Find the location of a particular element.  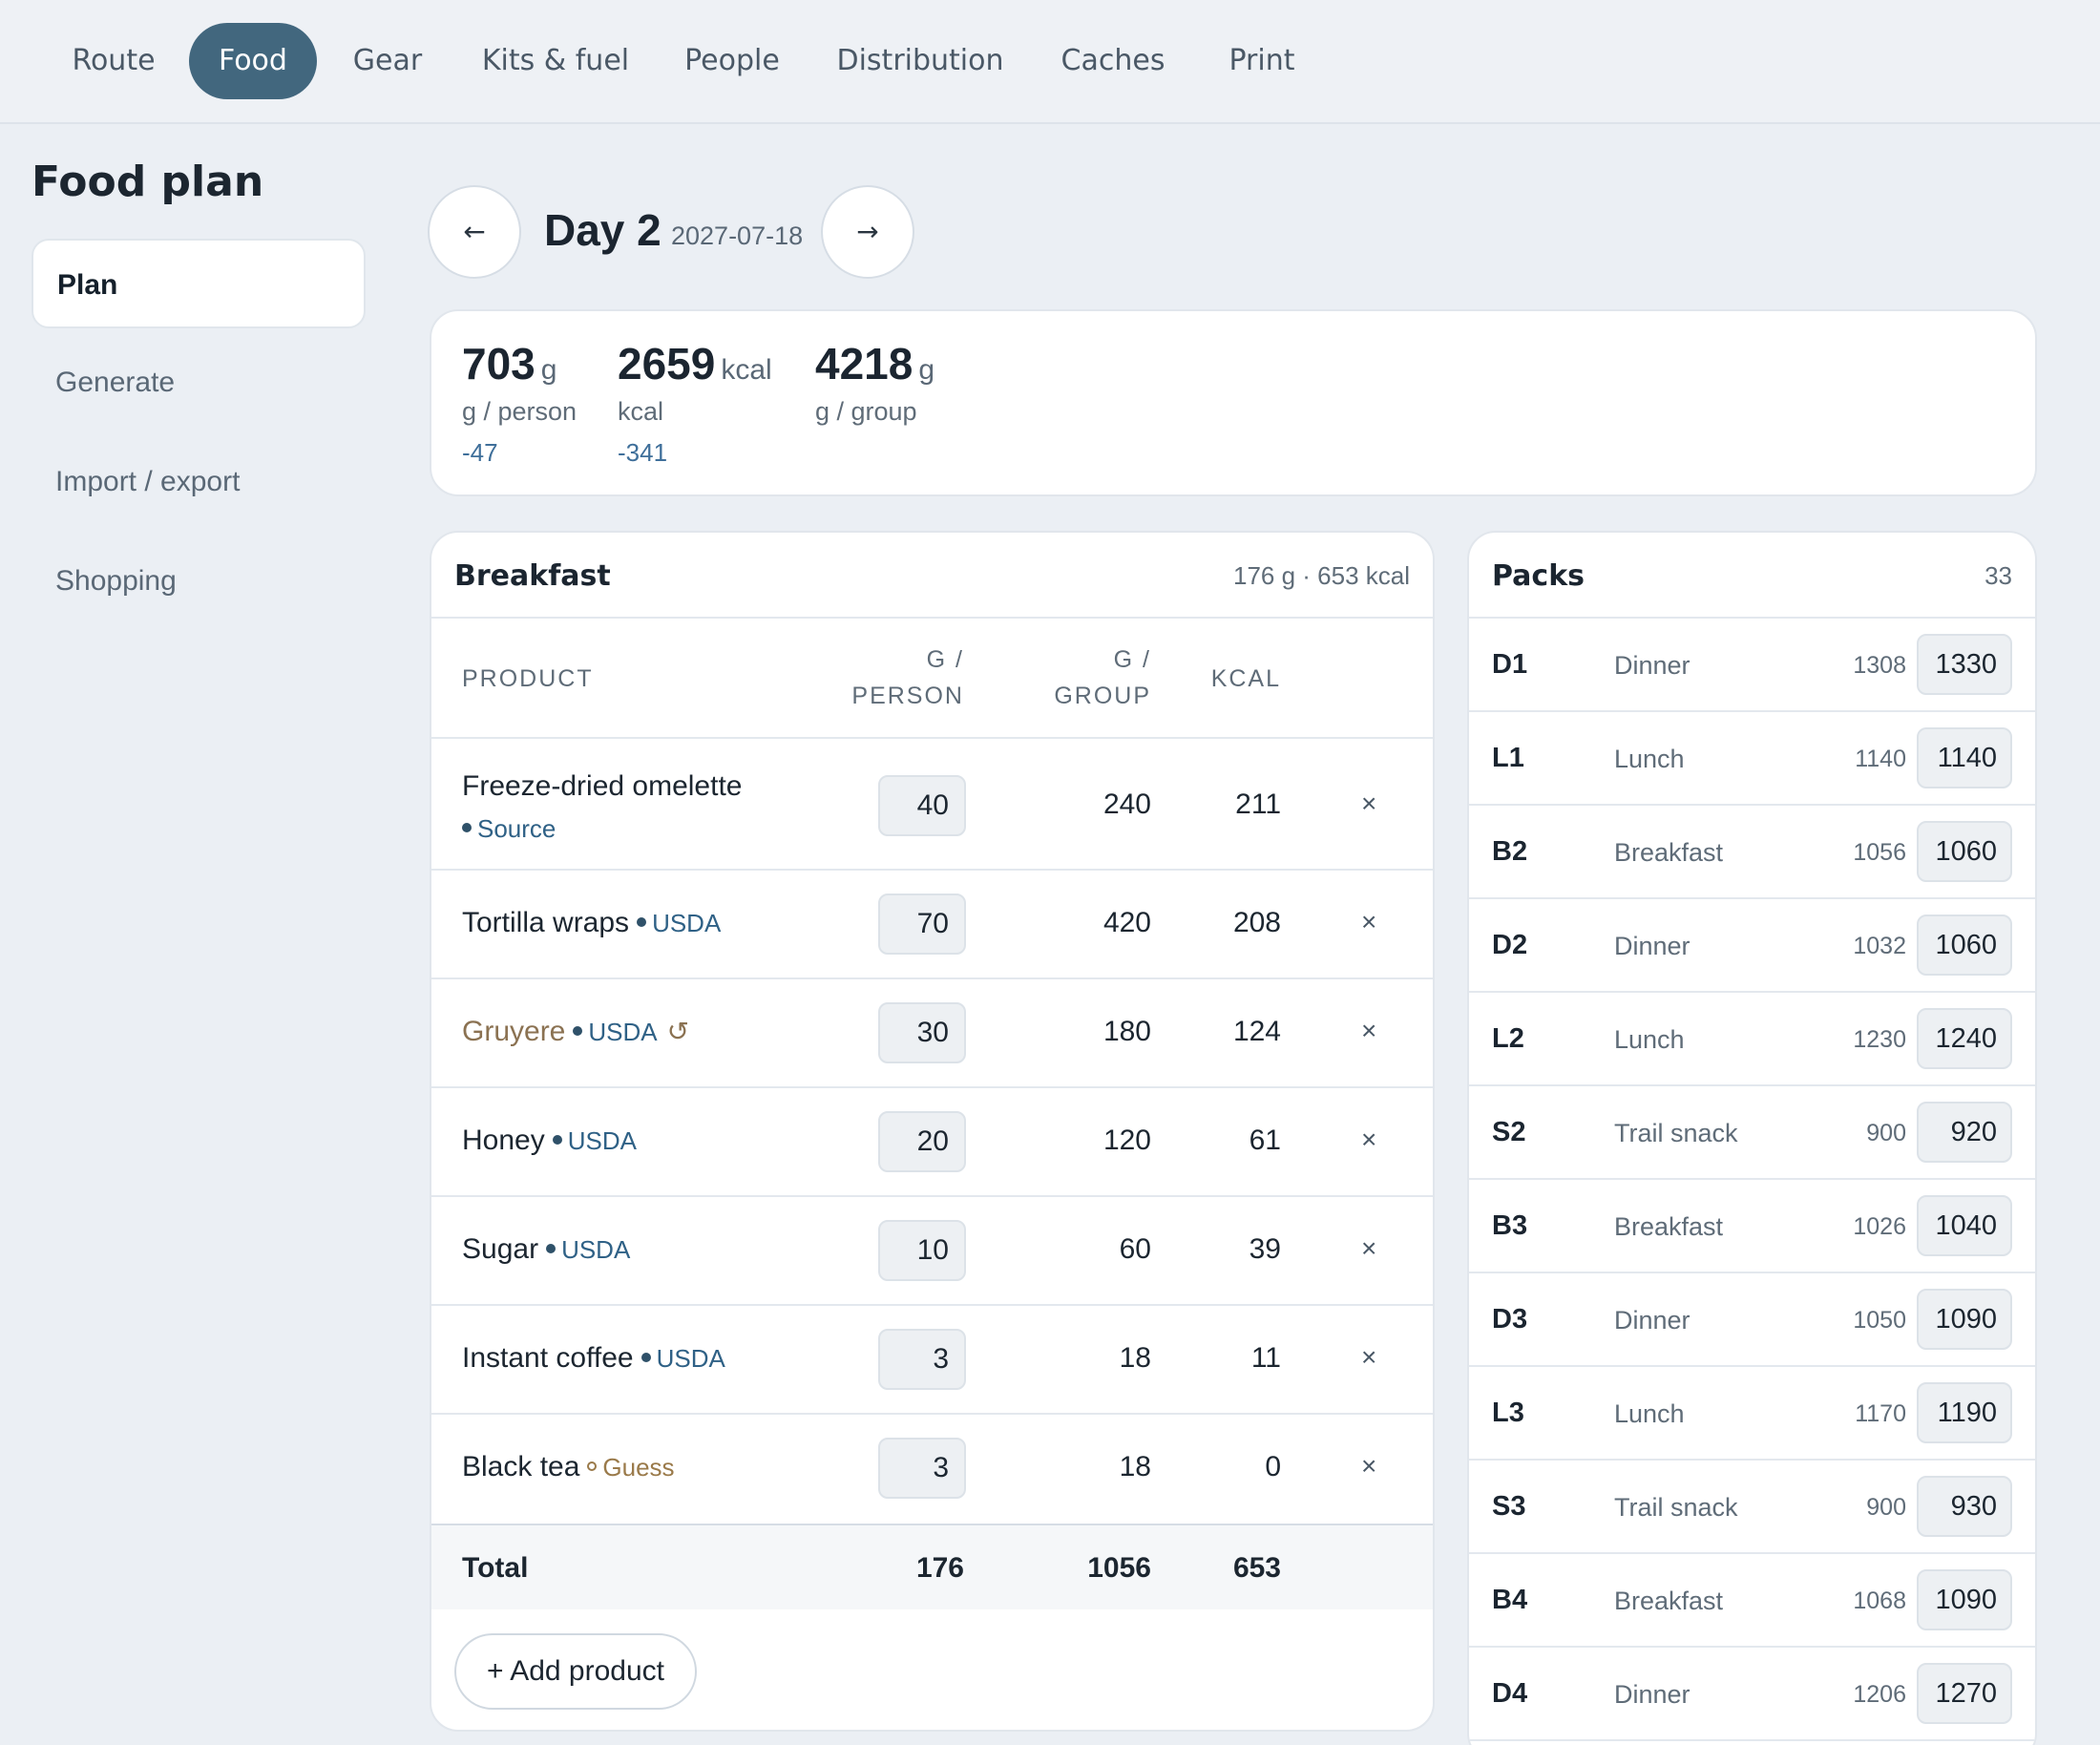

pack-type: Trail snack is located at coordinates (1676, 1507).